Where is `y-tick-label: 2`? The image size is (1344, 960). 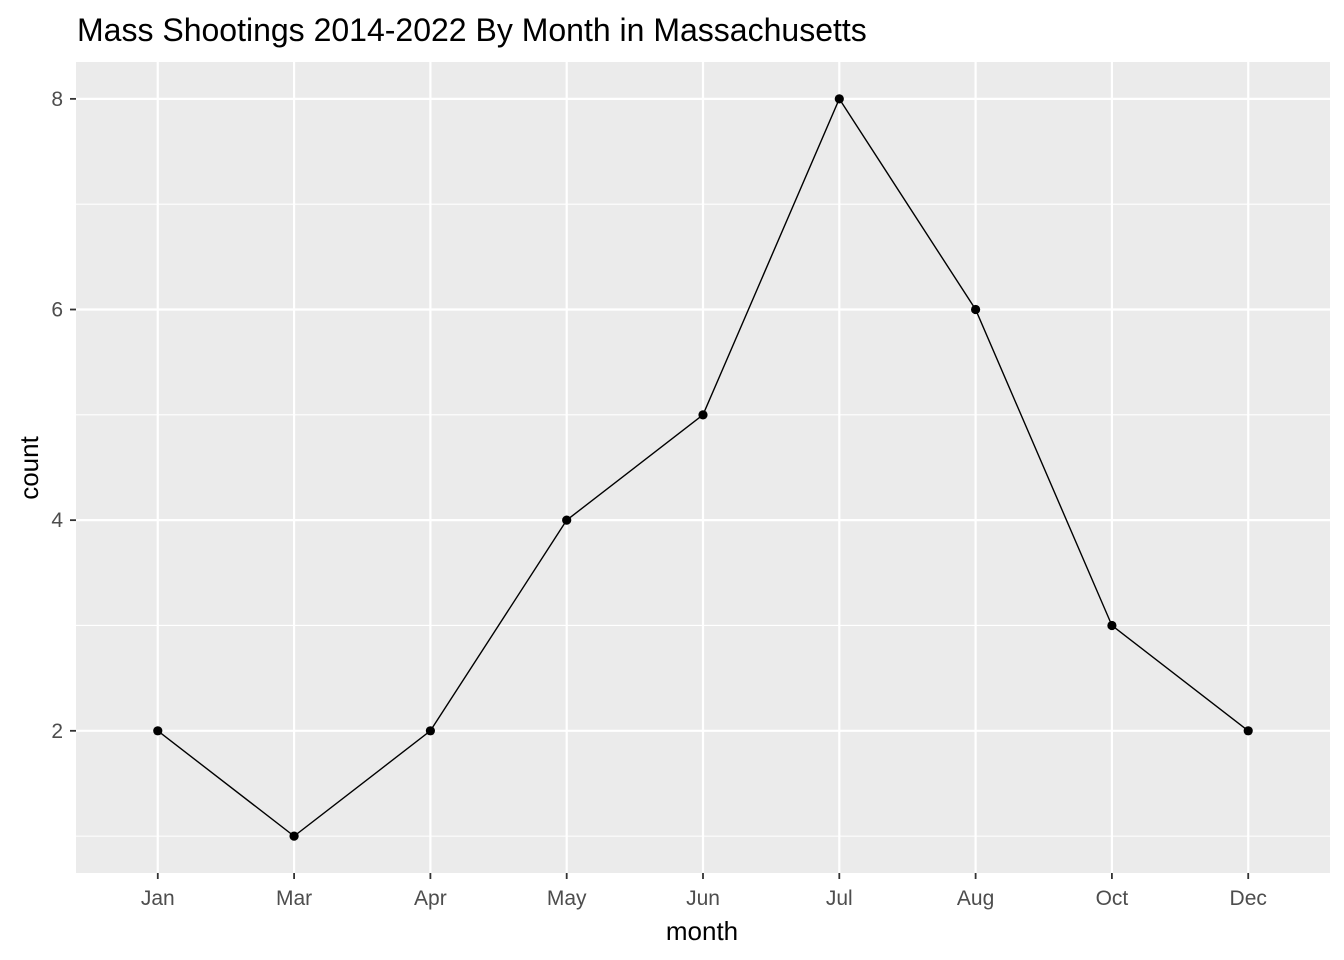
y-tick-label: 2 is located at coordinates (57, 731).